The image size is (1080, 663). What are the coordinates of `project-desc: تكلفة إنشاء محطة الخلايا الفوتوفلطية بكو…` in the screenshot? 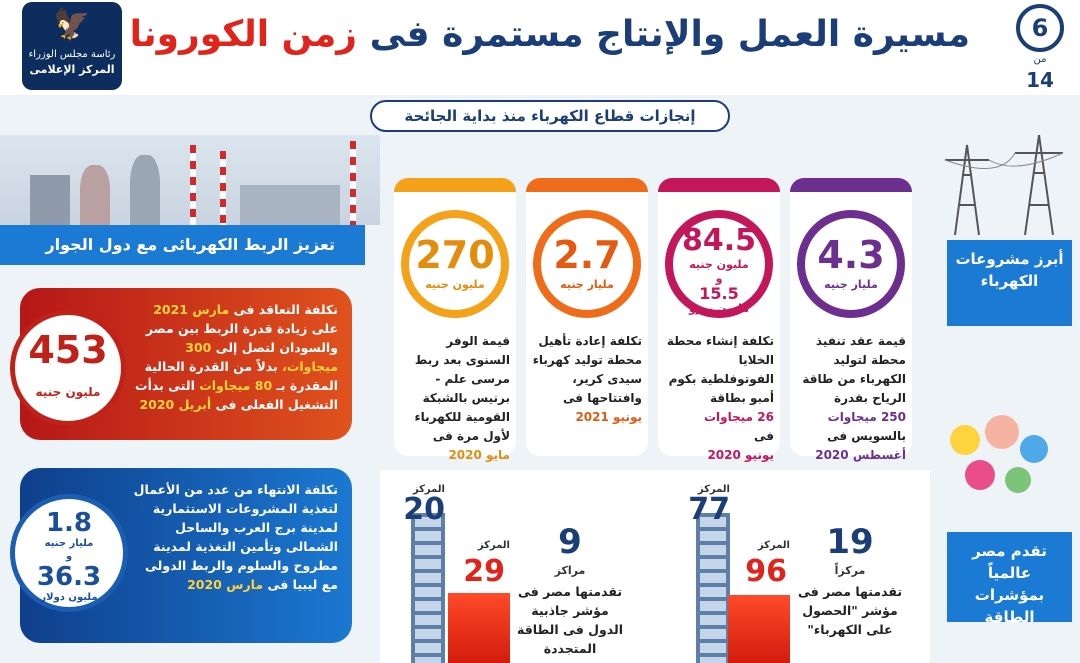 It's located at (719, 398).